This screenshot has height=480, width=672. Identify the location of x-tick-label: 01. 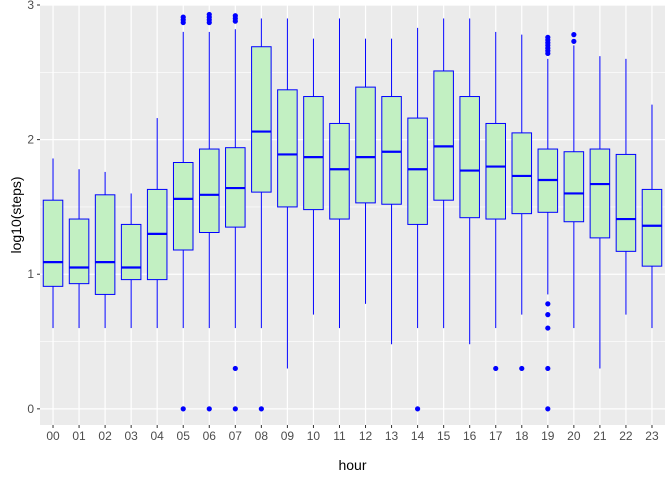
(79, 436).